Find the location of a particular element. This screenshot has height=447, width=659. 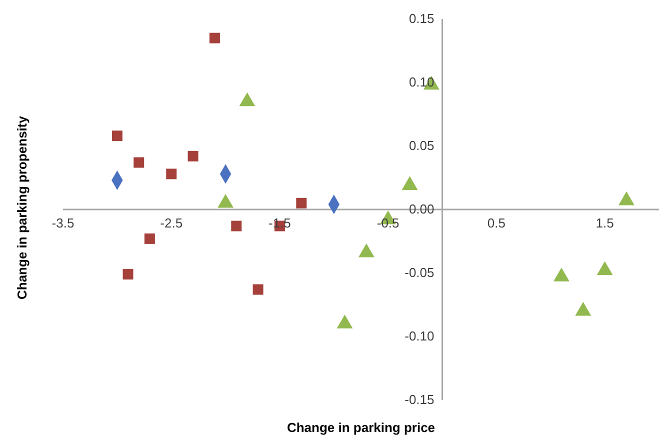

y-tick-label: -0.05 is located at coordinates (419, 272).